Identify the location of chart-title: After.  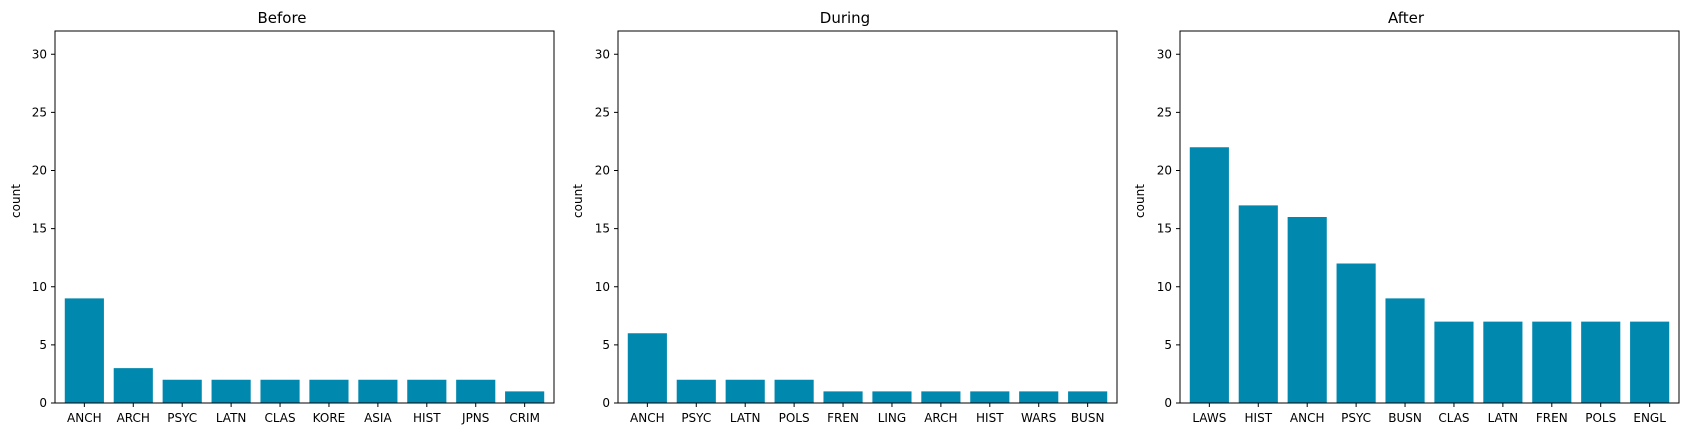
(1406, 18).